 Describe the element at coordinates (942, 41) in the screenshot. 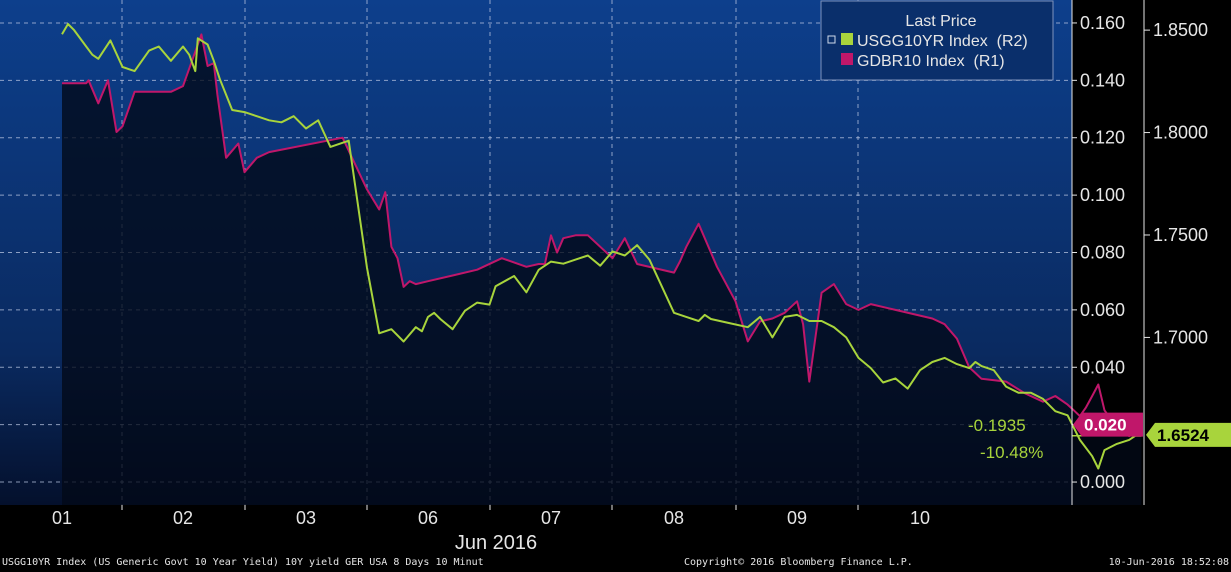

I see `legend-usgg-label: USGG10YR Index (R2)` at that location.